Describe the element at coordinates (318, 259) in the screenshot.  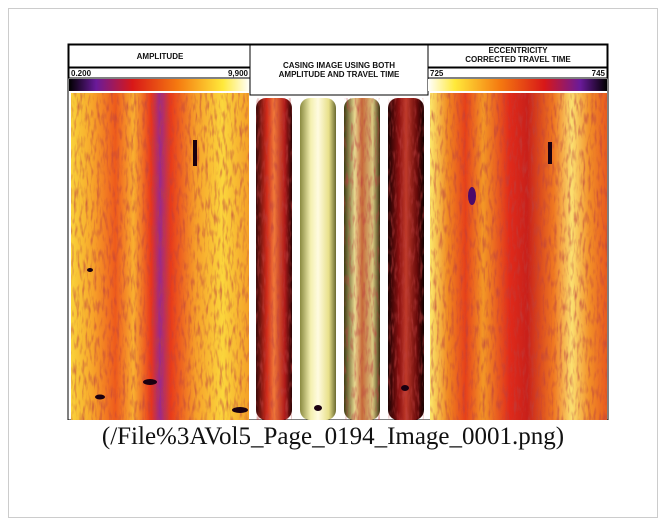
I see `cylinder` at that location.